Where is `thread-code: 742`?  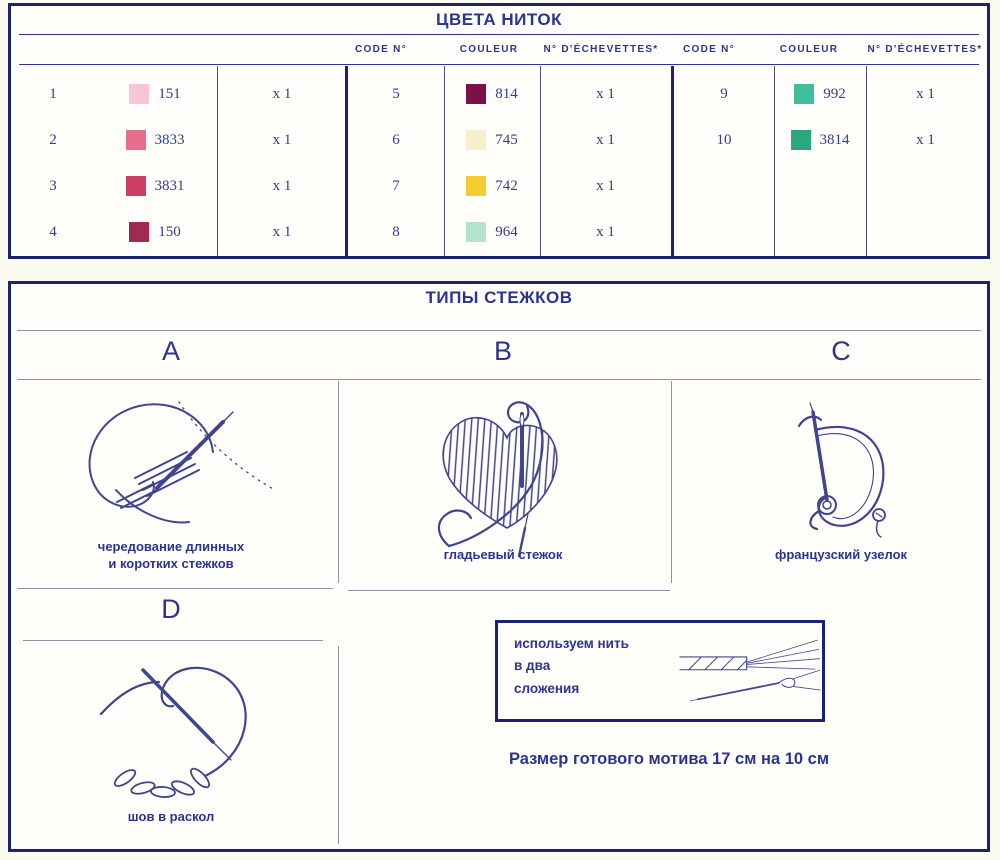
thread-code: 742 is located at coordinates (506, 185).